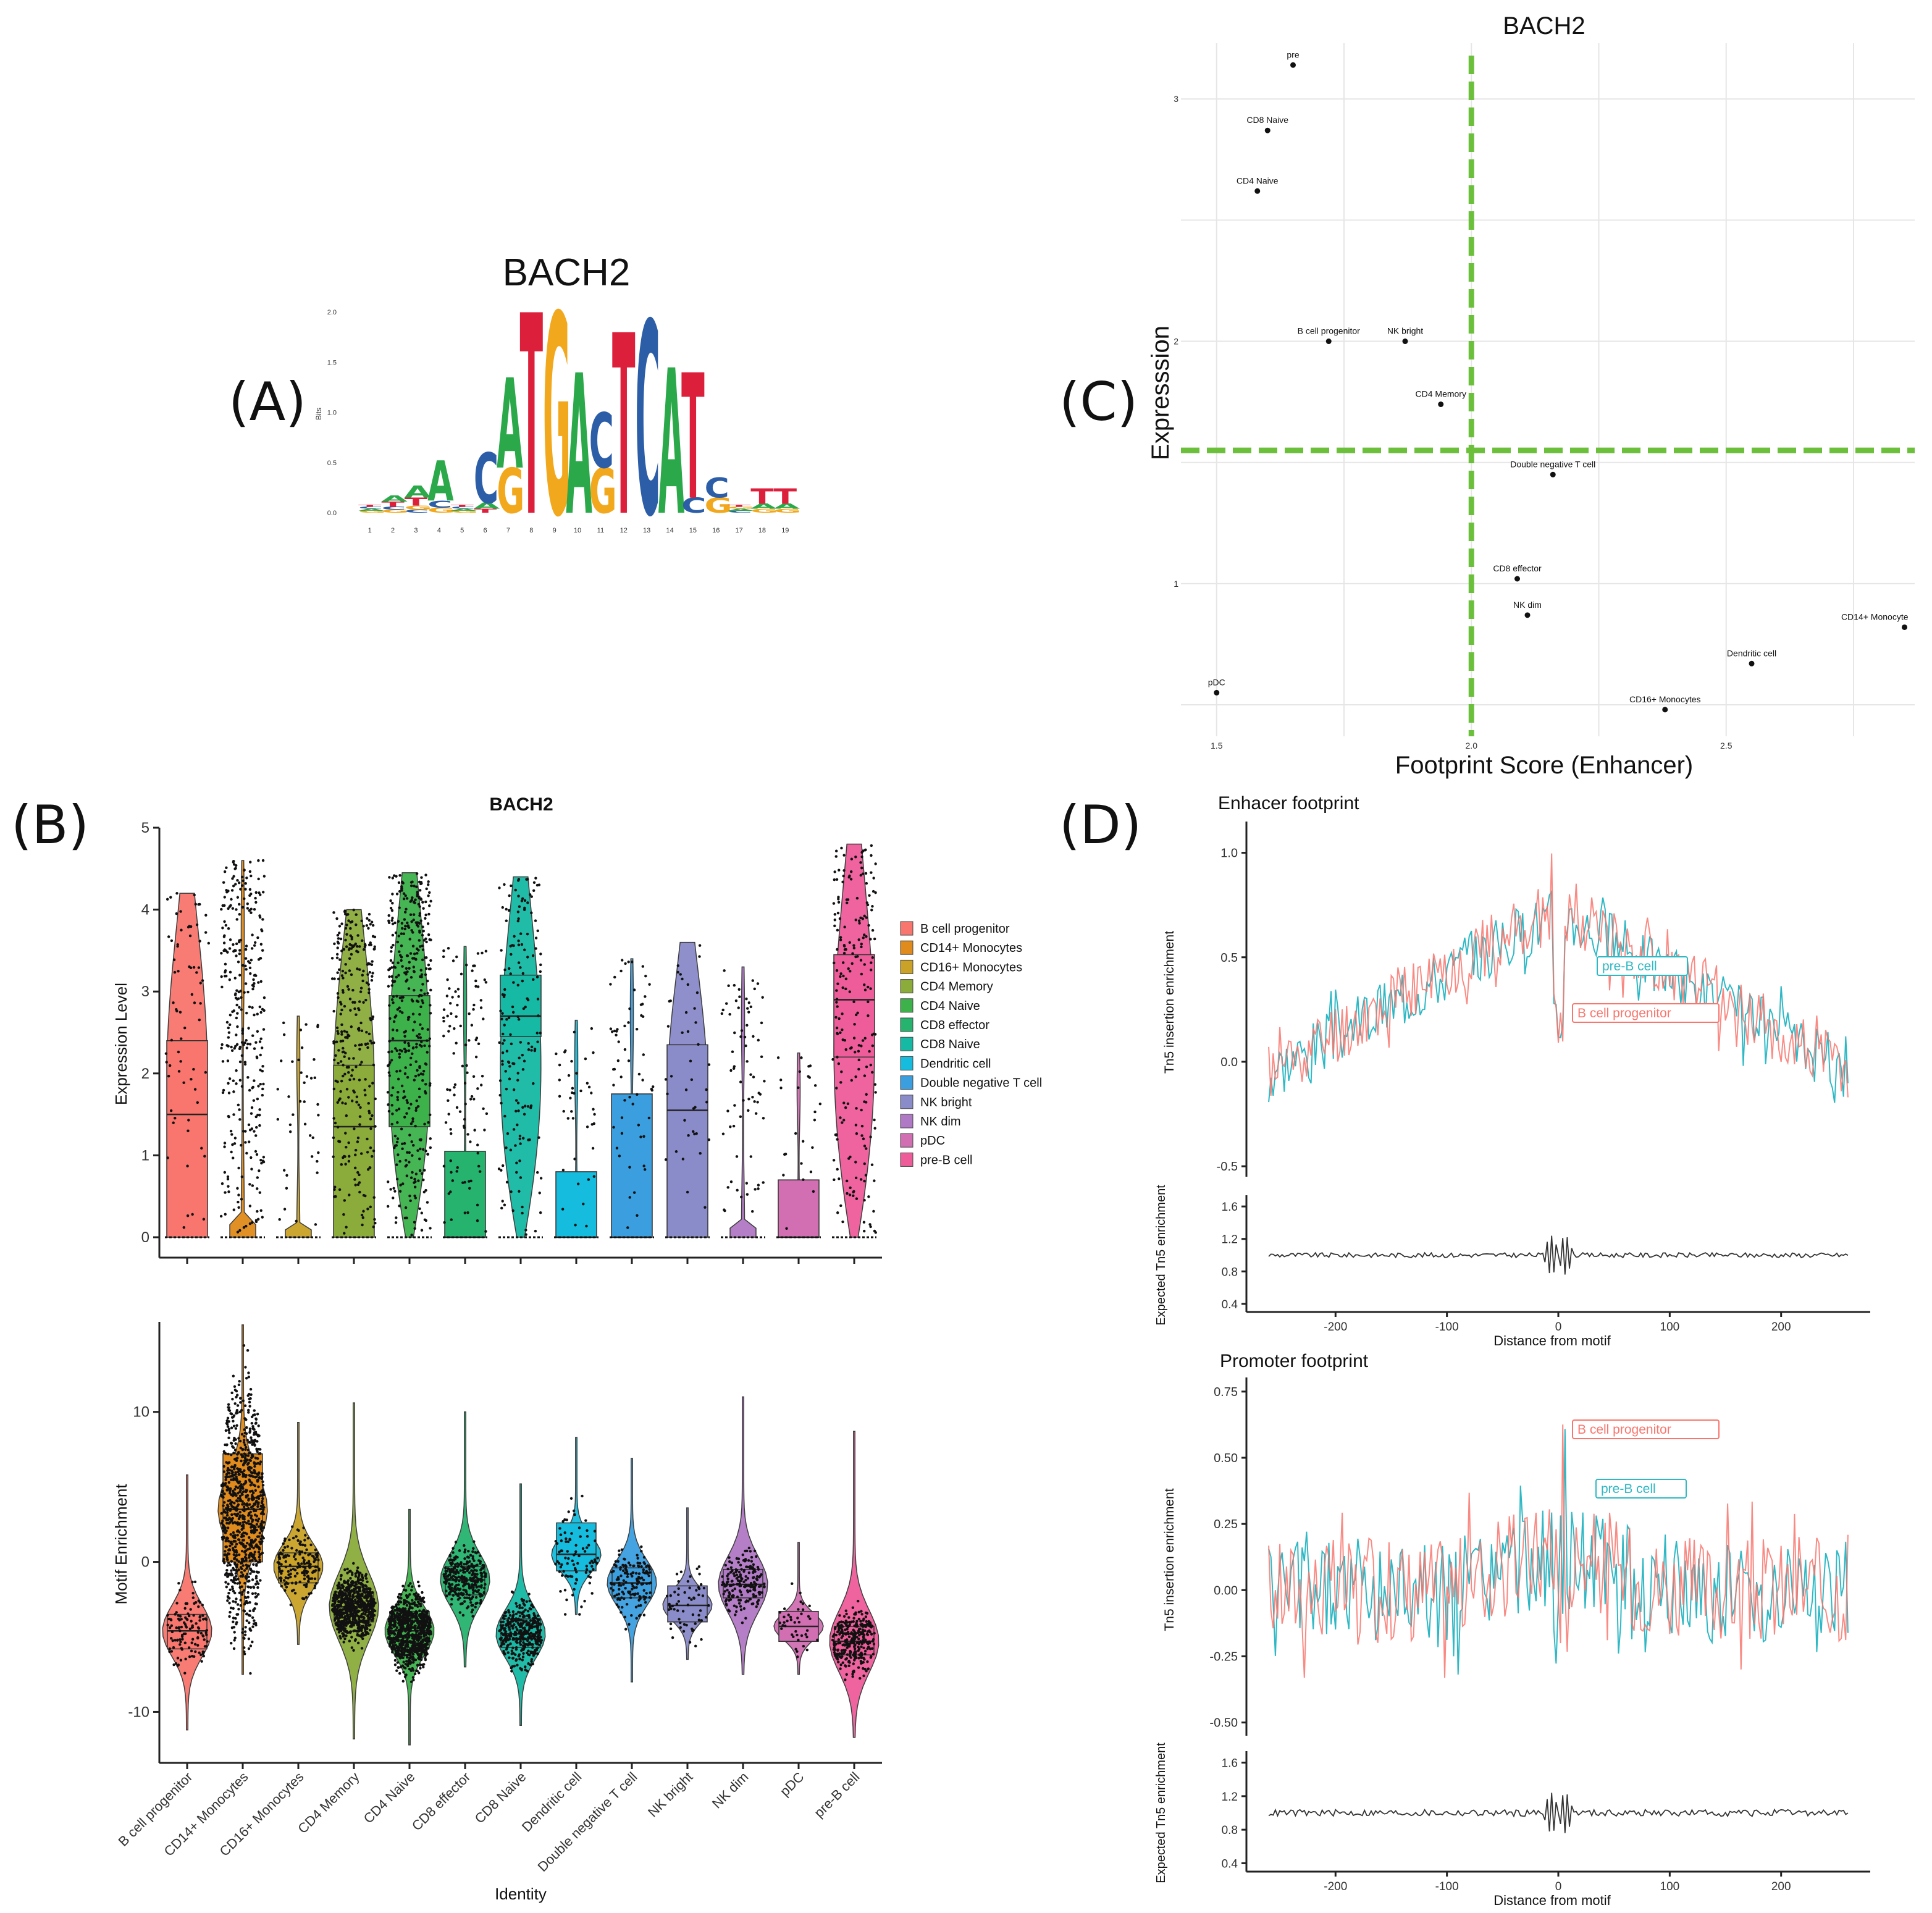 The image size is (1932, 1913). What do you see at coordinates (933, 1141) in the screenshot?
I see `legend-label-12: pDC` at bounding box center [933, 1141].